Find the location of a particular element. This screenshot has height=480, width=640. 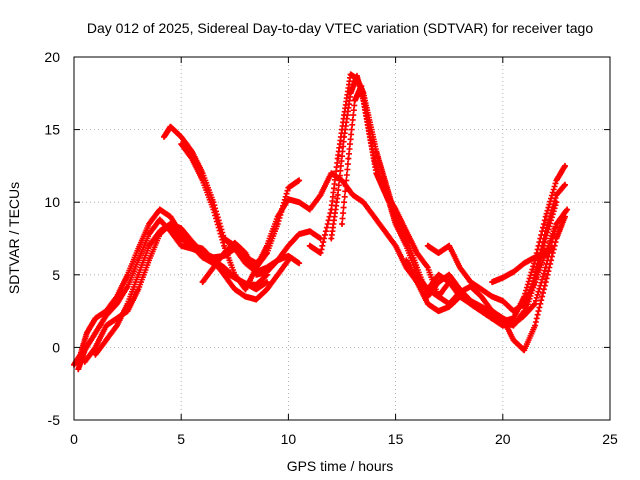

y-axis-label: SDTVAR / TECUs is located at coordinates (14, 238).